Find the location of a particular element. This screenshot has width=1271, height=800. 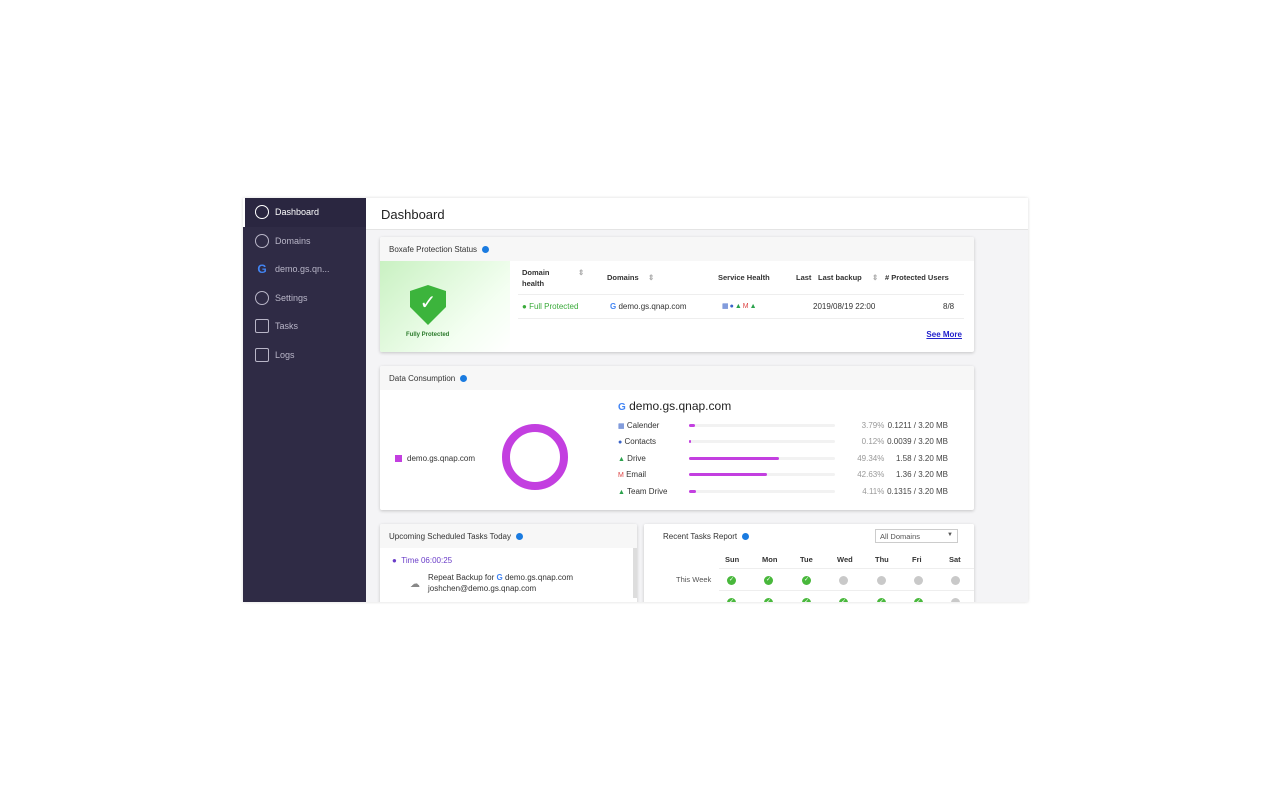

sidebar-item-logs: Logs is located at coordinates (304, 355).